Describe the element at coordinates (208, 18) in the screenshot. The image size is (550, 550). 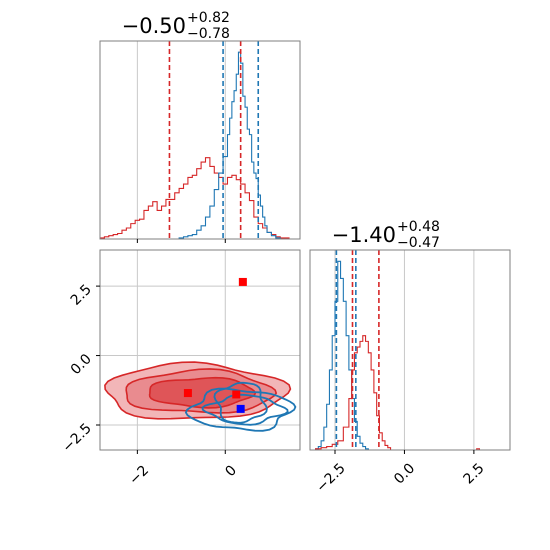
I see `marginal-x-title-upper: +0.82` at that location.